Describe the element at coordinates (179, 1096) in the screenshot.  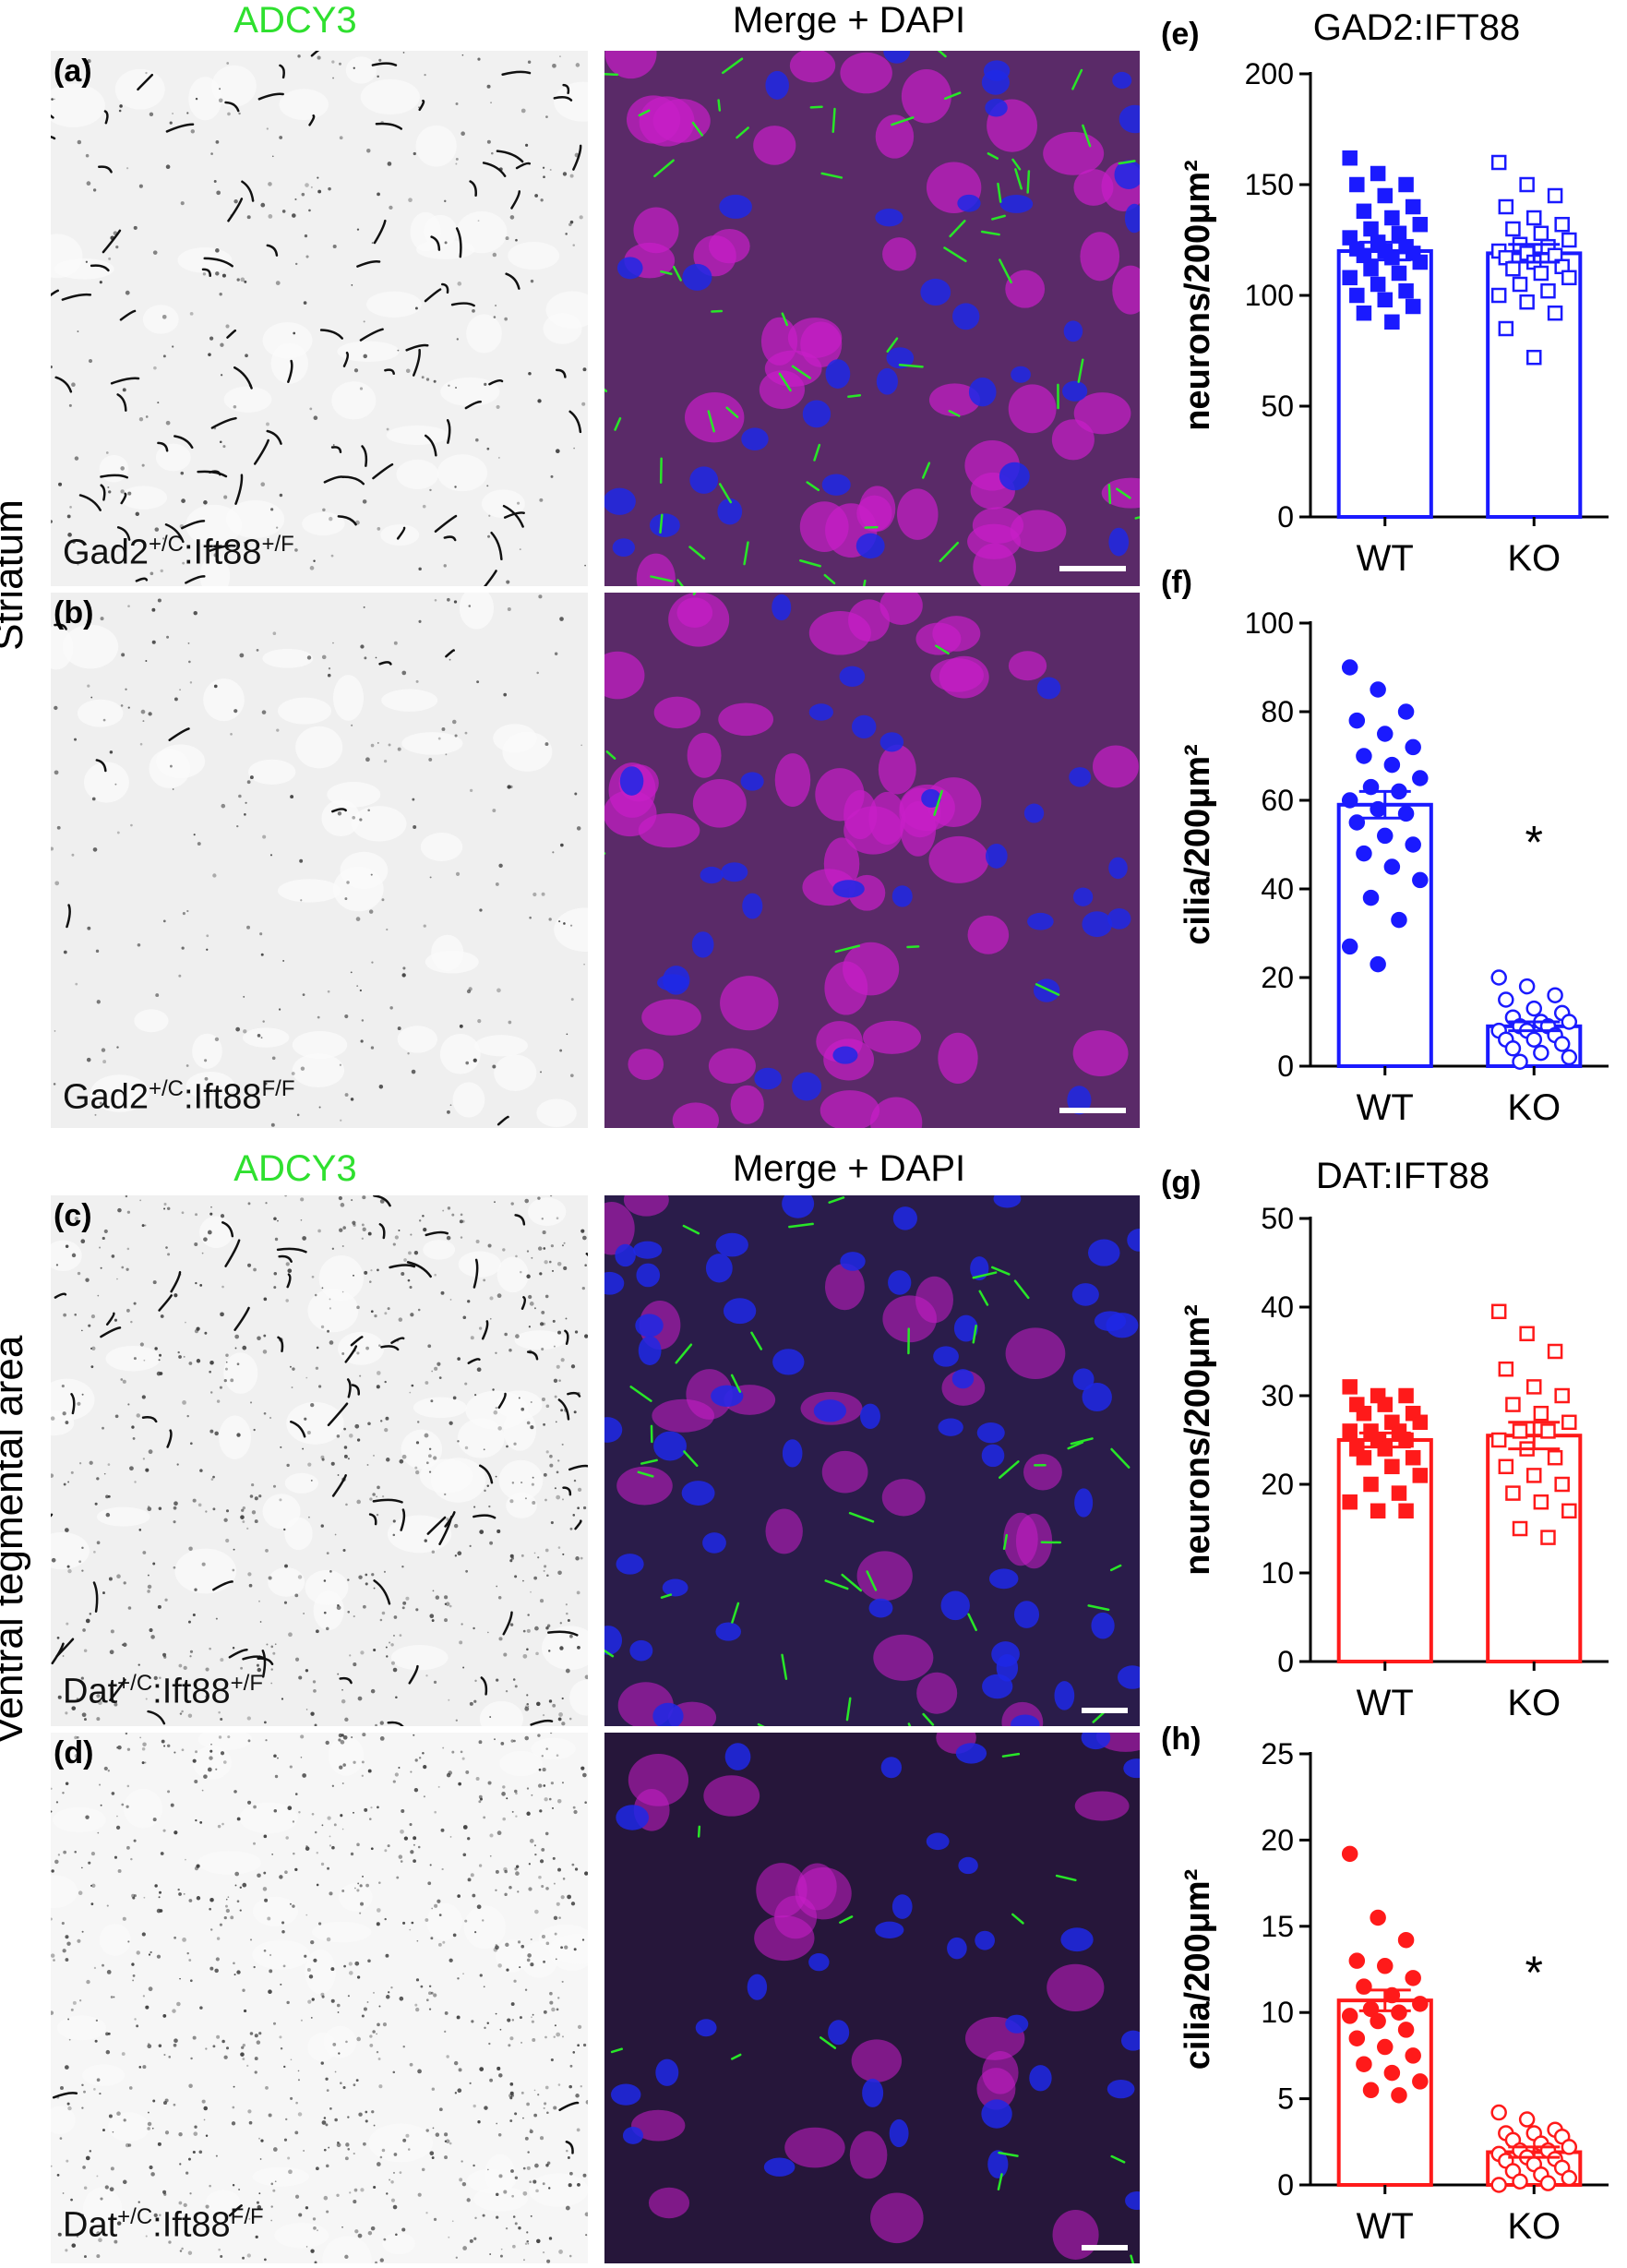
I see `genotype-label-b: Gad2+/C:Ift88F/F` at that location.